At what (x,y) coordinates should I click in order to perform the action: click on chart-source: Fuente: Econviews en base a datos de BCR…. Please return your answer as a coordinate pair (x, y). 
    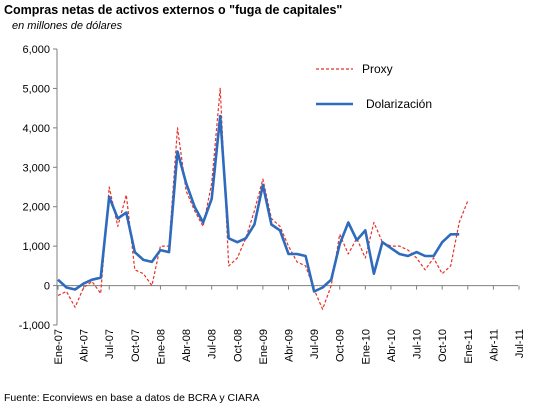
    Looking at the image, I should click on (132, 398).